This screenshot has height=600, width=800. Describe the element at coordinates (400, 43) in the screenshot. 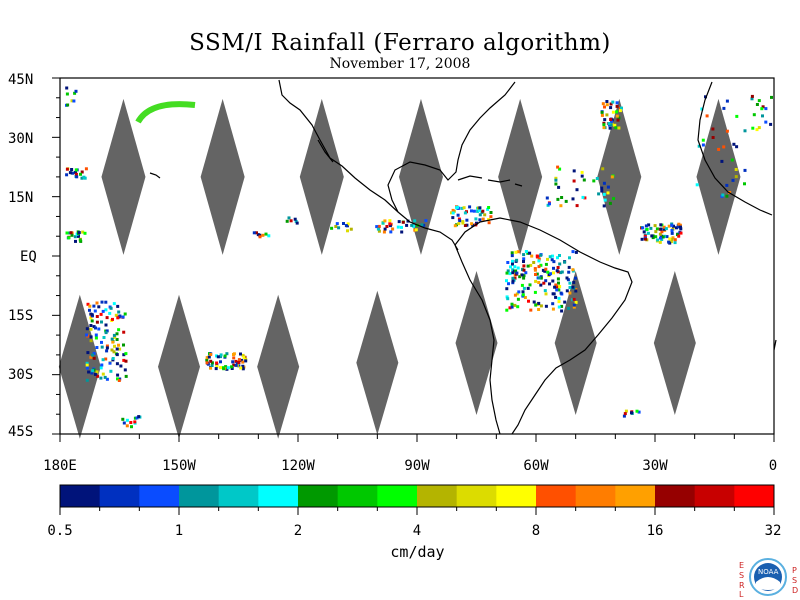

I see `map-title: SSM/I Rainfall (Ferraro algorithm)` at that location.